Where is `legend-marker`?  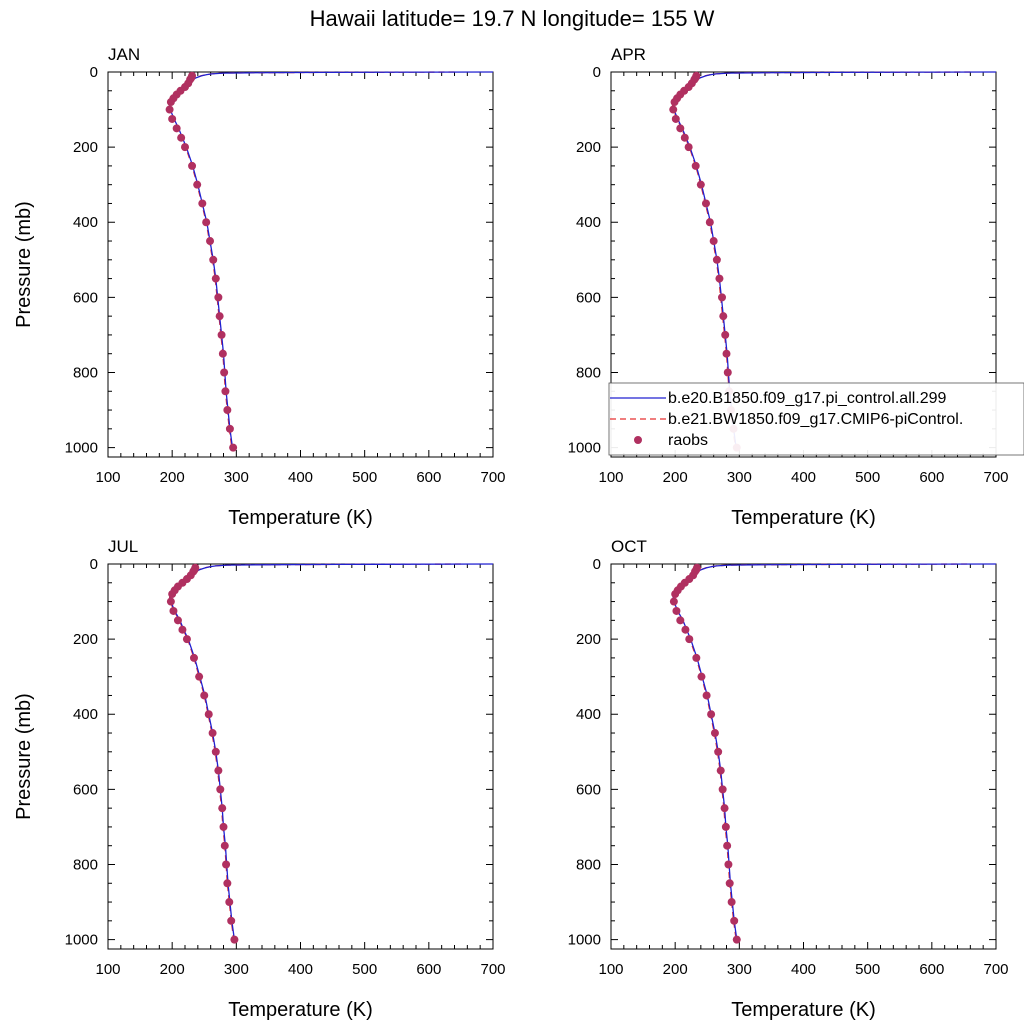 legend-marker is located at coordinates (638, 440).